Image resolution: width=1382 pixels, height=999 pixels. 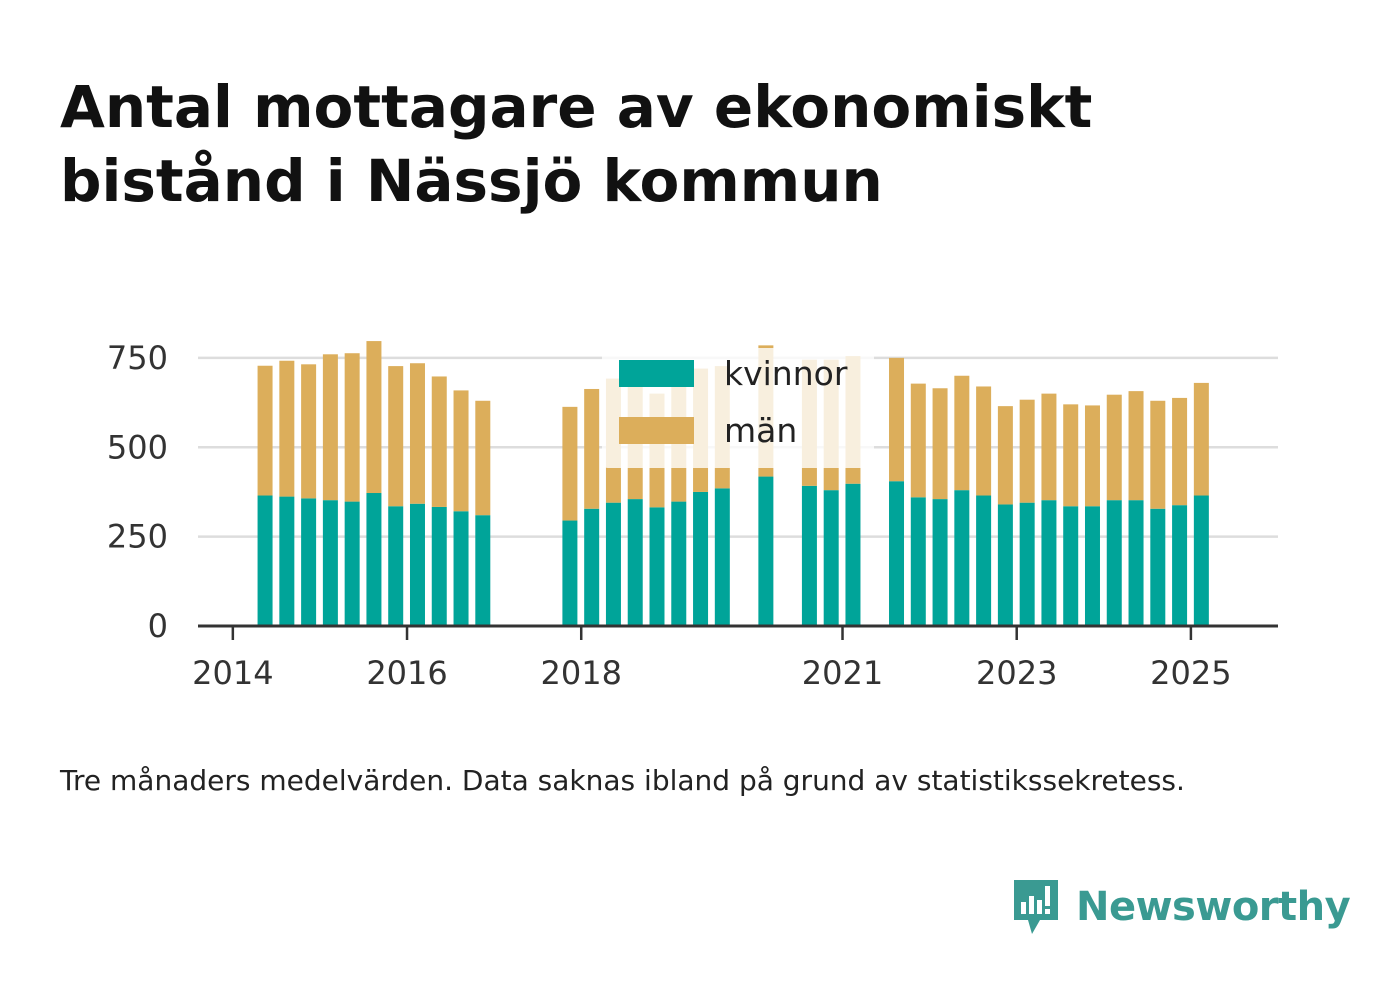 What do you see at coordinates (406, 673) in the screenshot?
I see `x-tick-label: 2016` at bounding box center [406, 673].